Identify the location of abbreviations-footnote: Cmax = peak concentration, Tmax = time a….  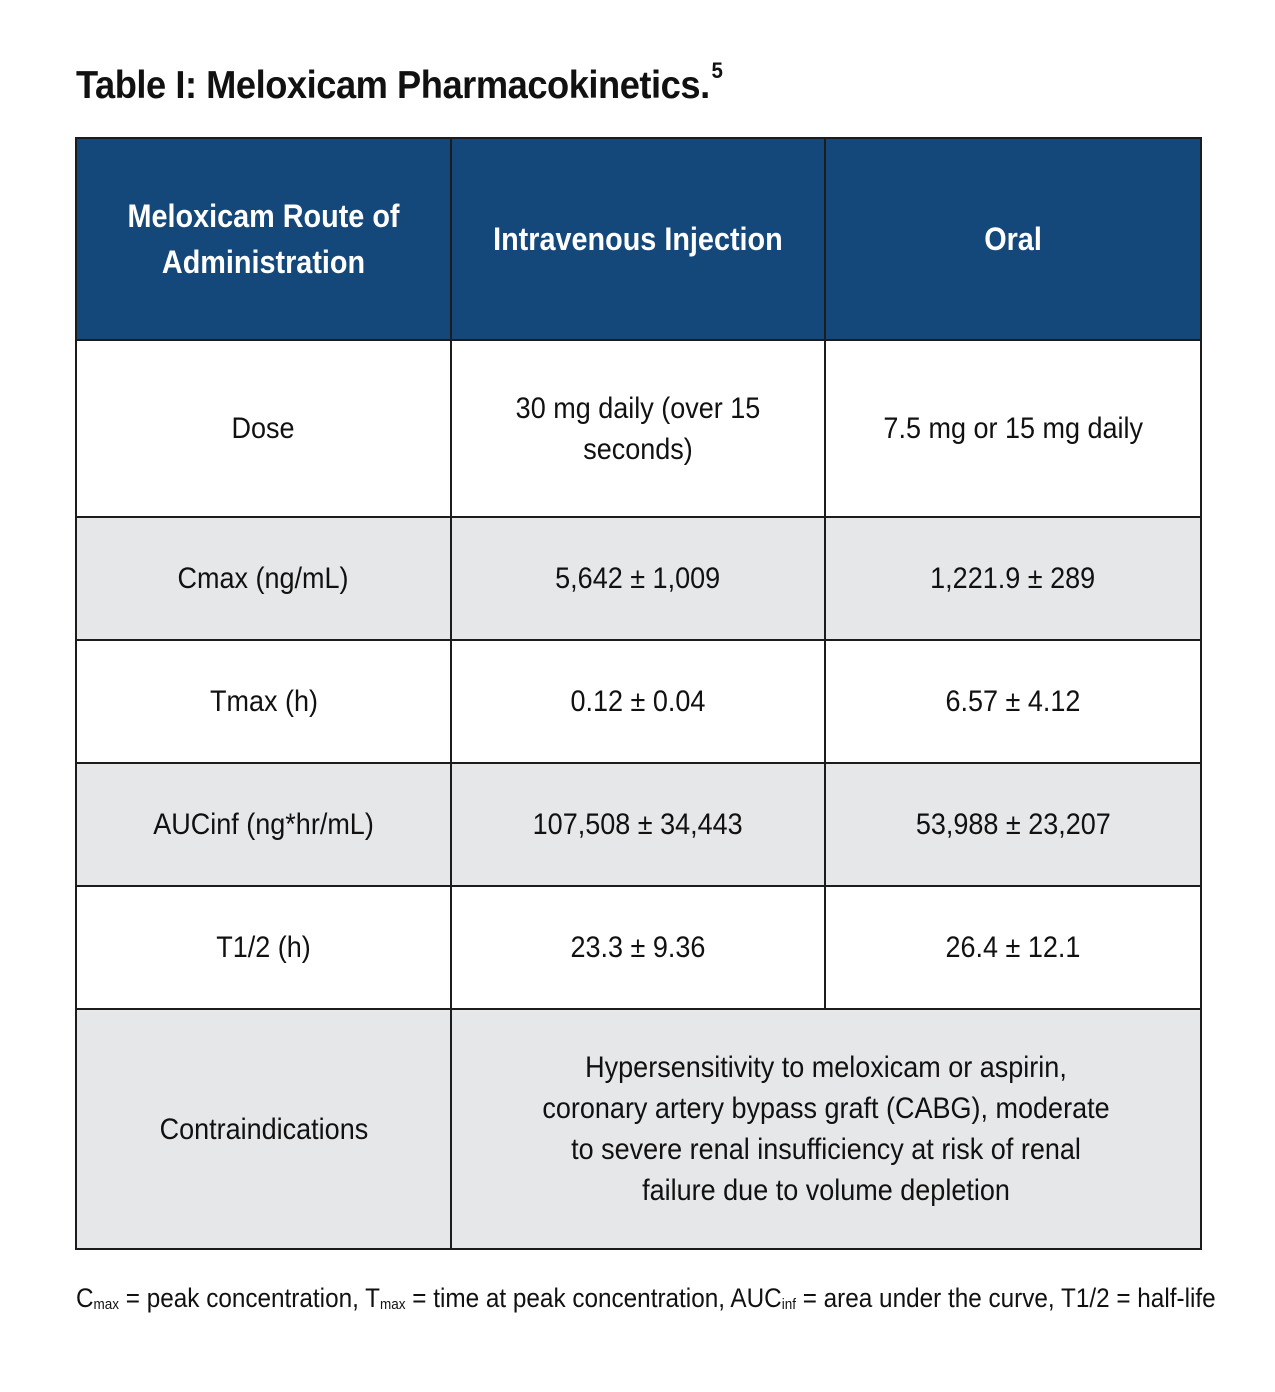
(646, 1298).